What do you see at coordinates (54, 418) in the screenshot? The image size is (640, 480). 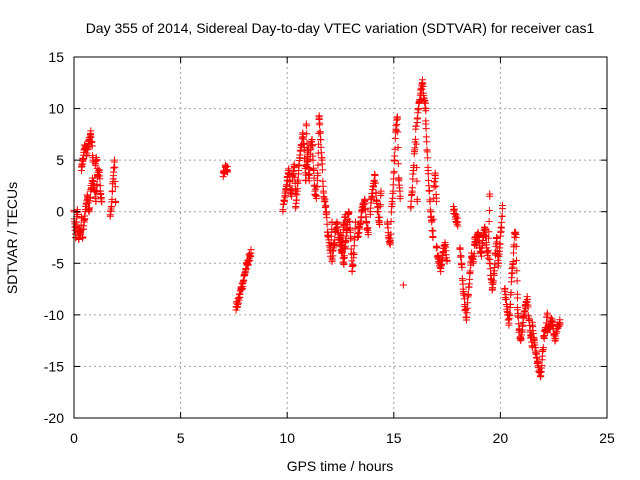 I see `y-tick-label: -20` at bounding box center [54, 418].